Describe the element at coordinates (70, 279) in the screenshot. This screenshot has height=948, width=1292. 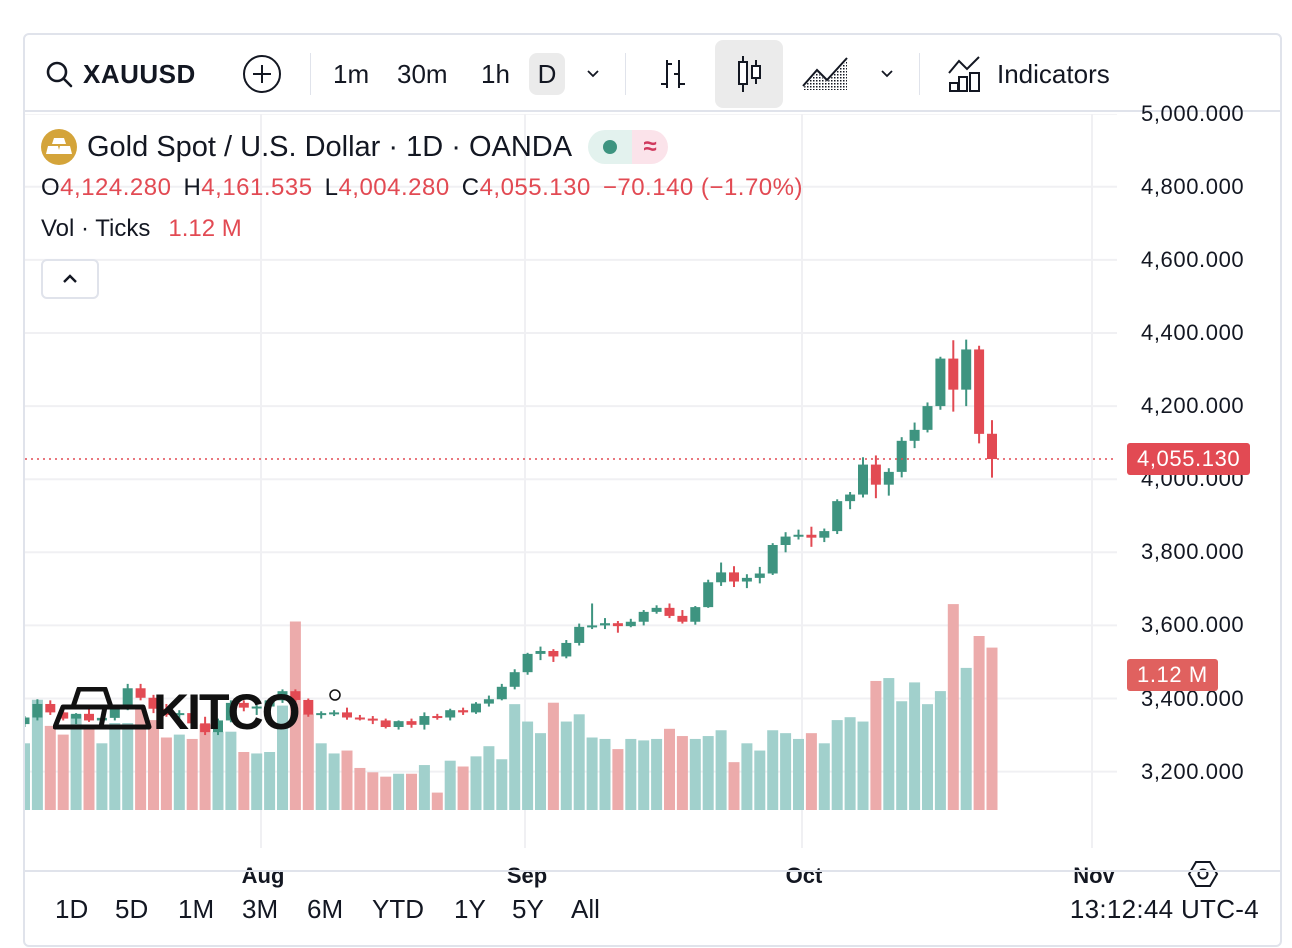
I see `collapse-legend-button` at that location.